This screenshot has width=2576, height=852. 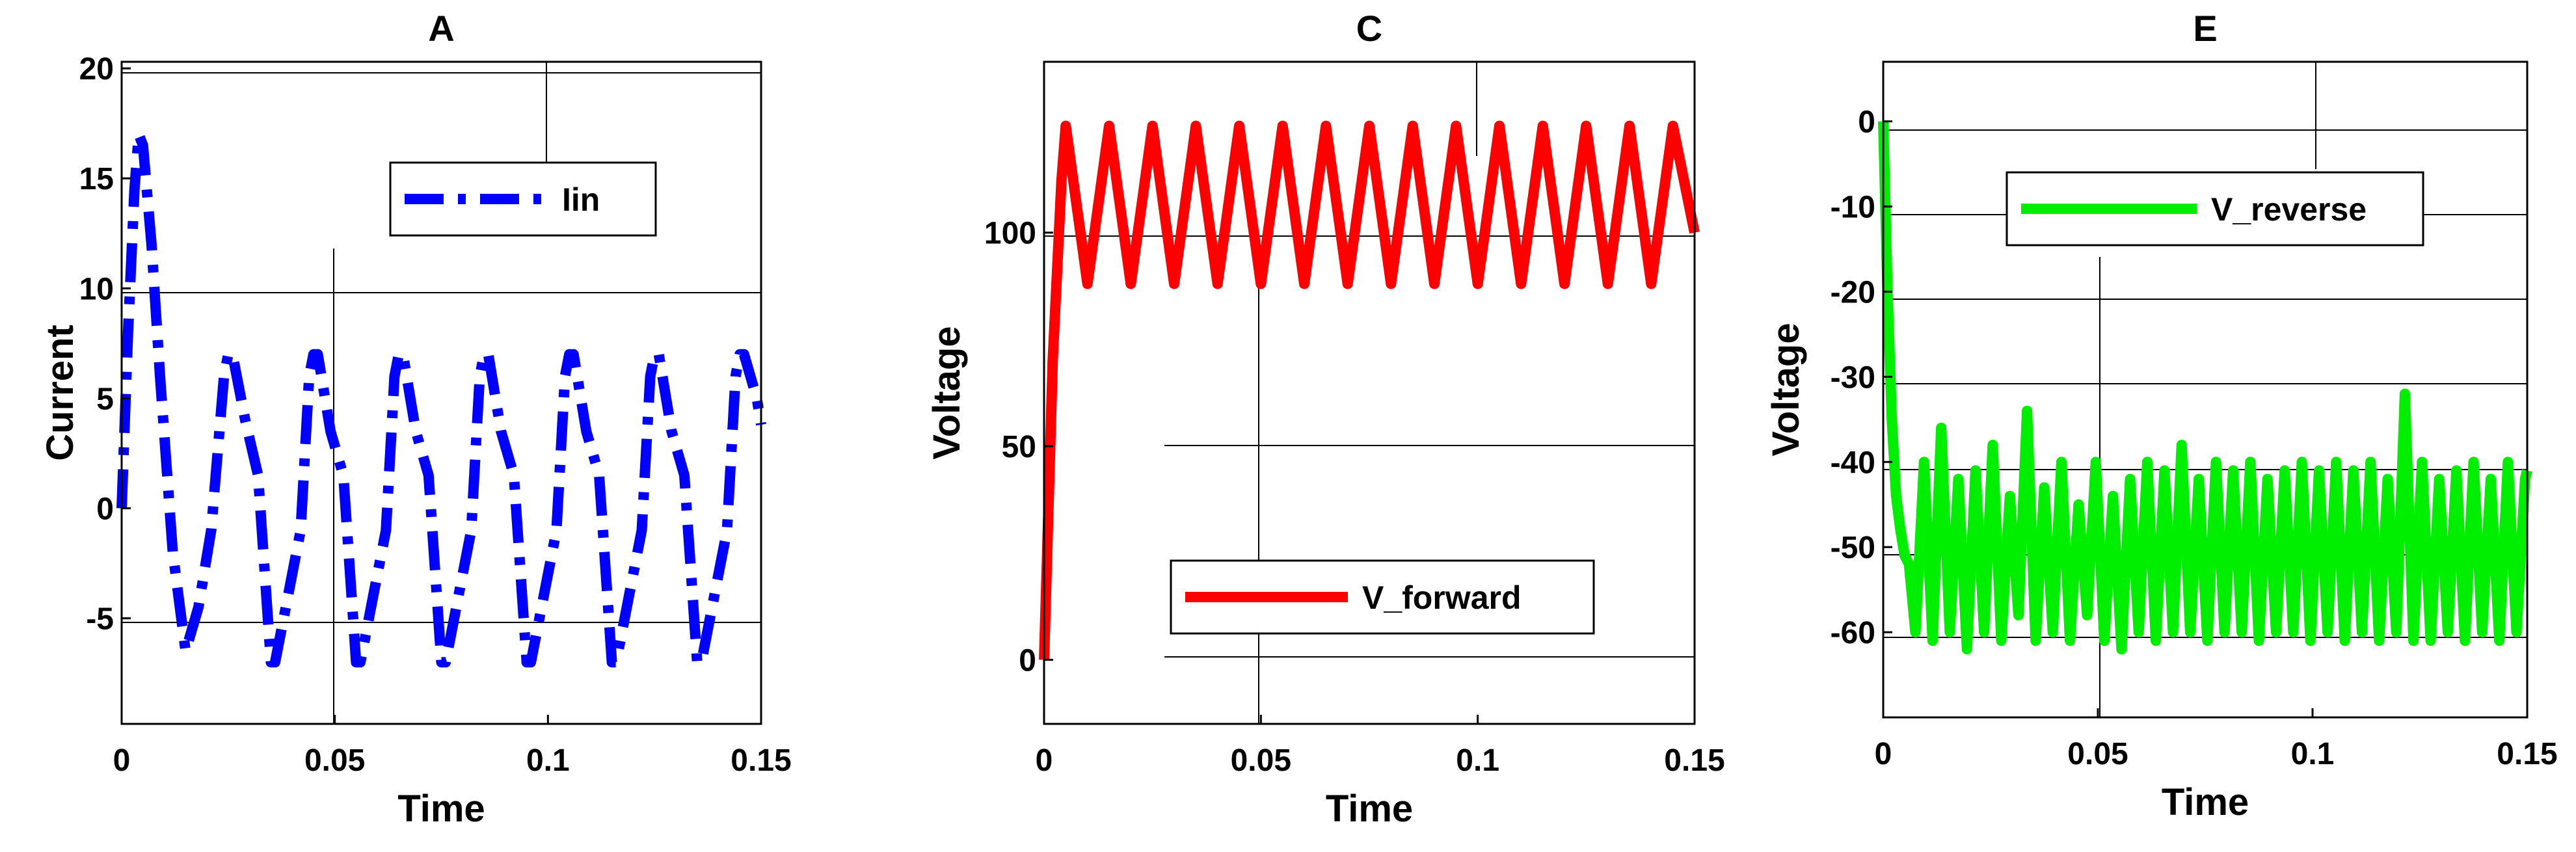 What do you see at coordinates (1853, 633) in the screenshot?
I see `y-tick-label: -60` at bounding box center [1853, 633].